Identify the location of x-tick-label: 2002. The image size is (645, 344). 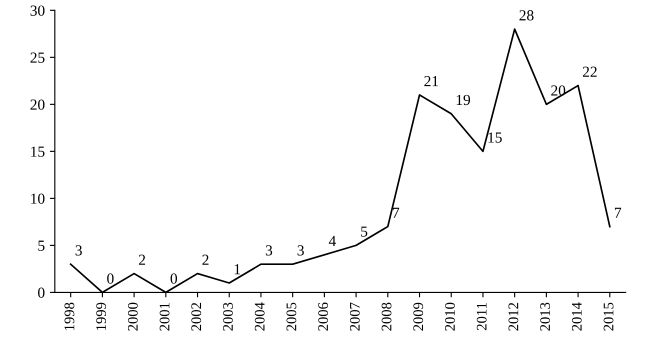
(196, 316).